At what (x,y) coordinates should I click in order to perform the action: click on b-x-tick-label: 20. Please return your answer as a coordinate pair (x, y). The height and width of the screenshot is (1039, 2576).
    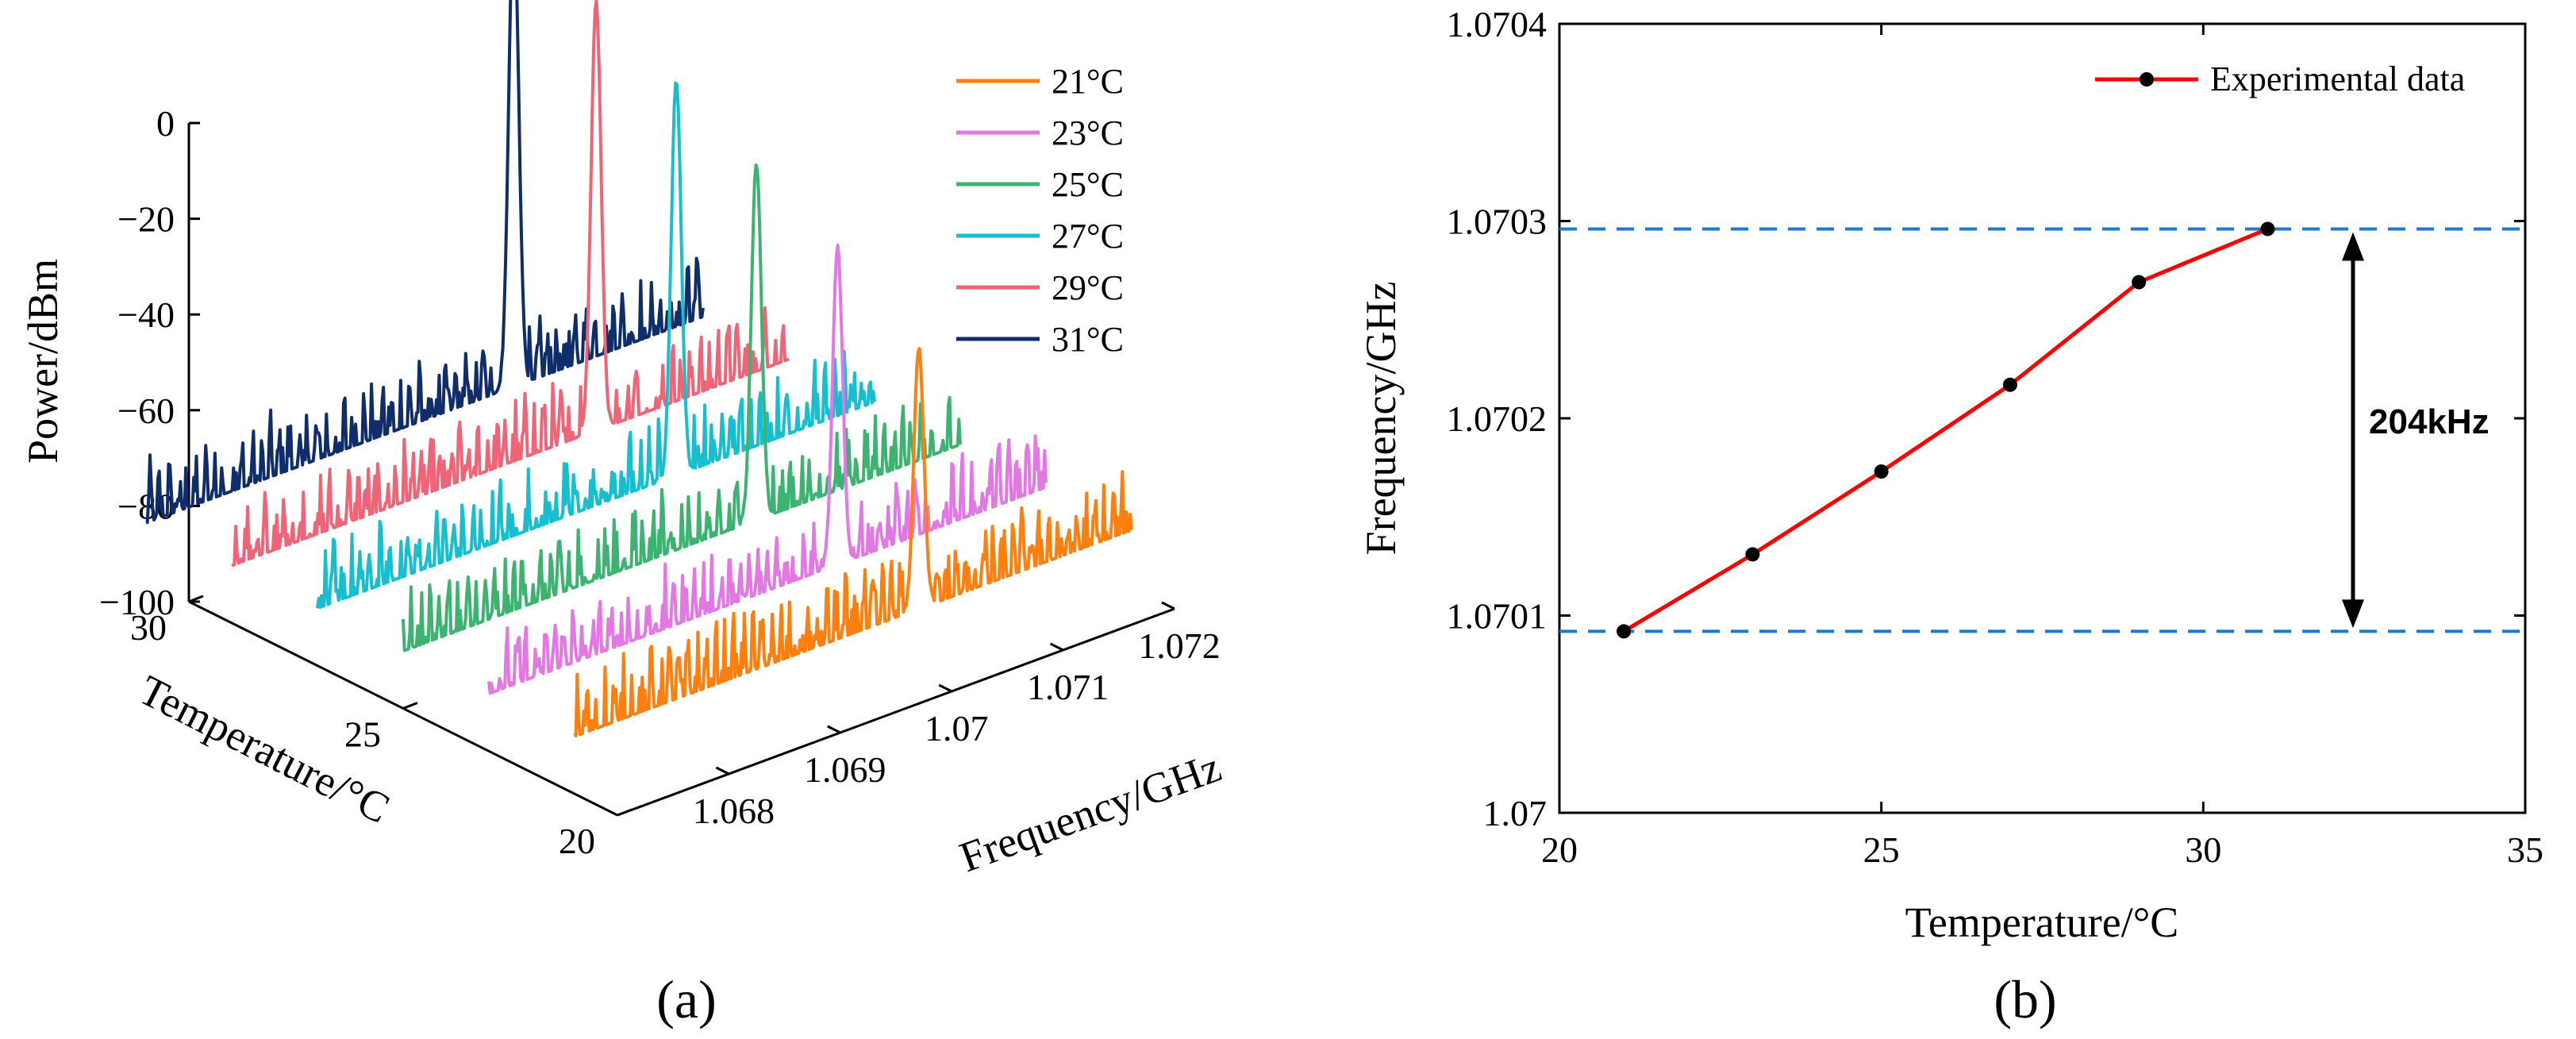
    Looking at the image, I should click on (1559, 849).